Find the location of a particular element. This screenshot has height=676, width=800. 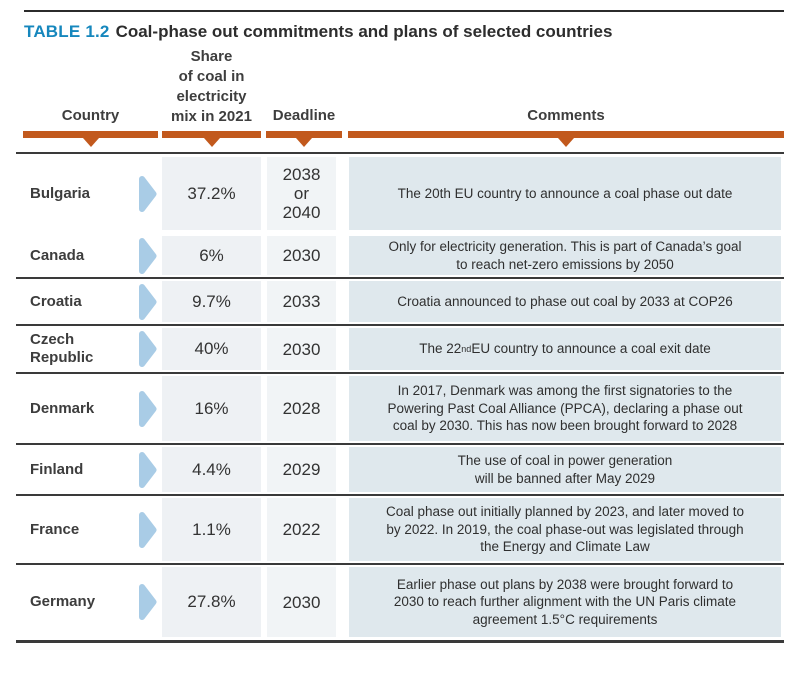

table-bottom-rule is located at coordinates (400, 641).